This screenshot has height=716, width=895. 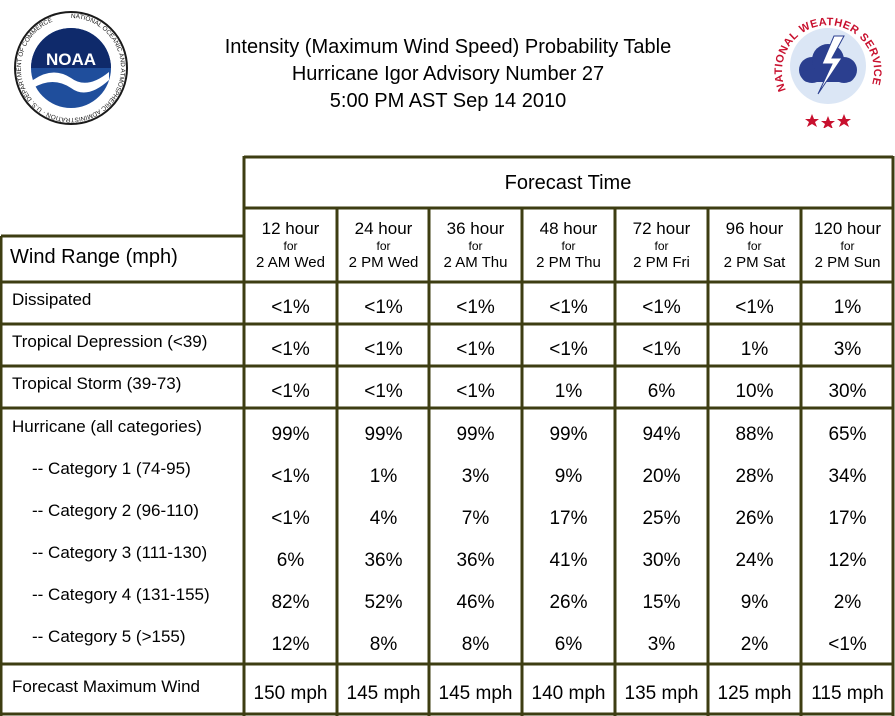 What do you see at coordinates (754, 434) in the screenshot?
I see `table-cell: 88%` at bounding box center [754, 434].